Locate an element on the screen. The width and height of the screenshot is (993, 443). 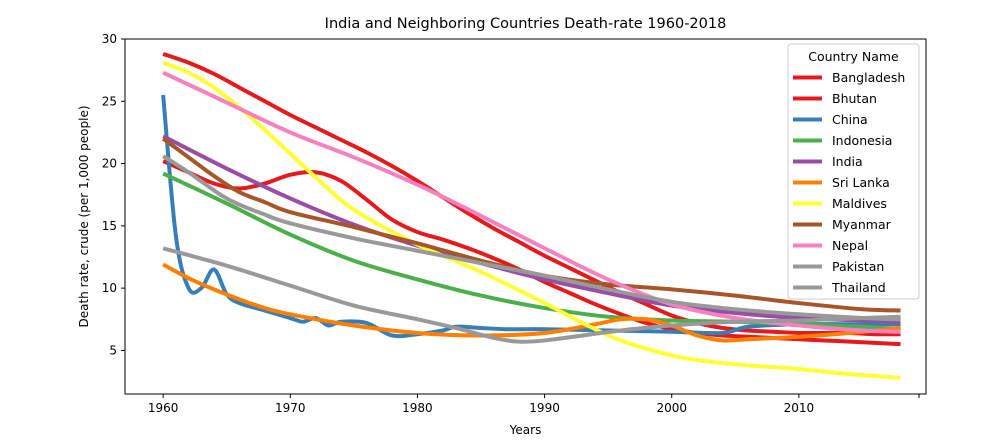
legend-label-bhutan: Bhutan is located at coordinates (854, 98).